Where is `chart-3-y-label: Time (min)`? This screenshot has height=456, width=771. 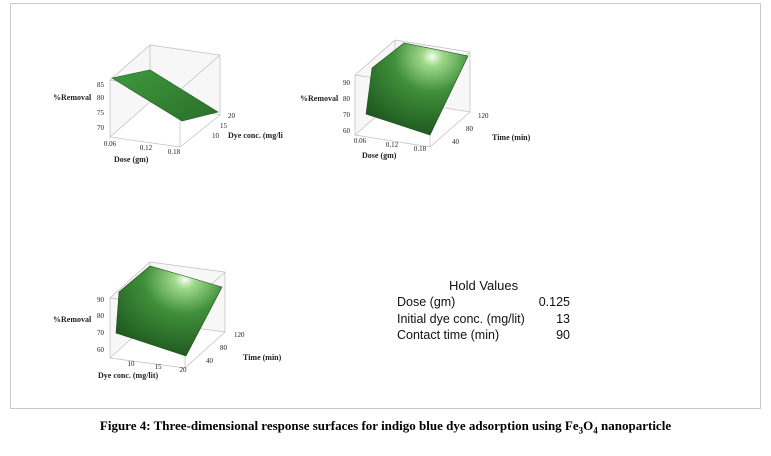
chart-3-y-label: Time (min) is located at coordinates (262, 357).